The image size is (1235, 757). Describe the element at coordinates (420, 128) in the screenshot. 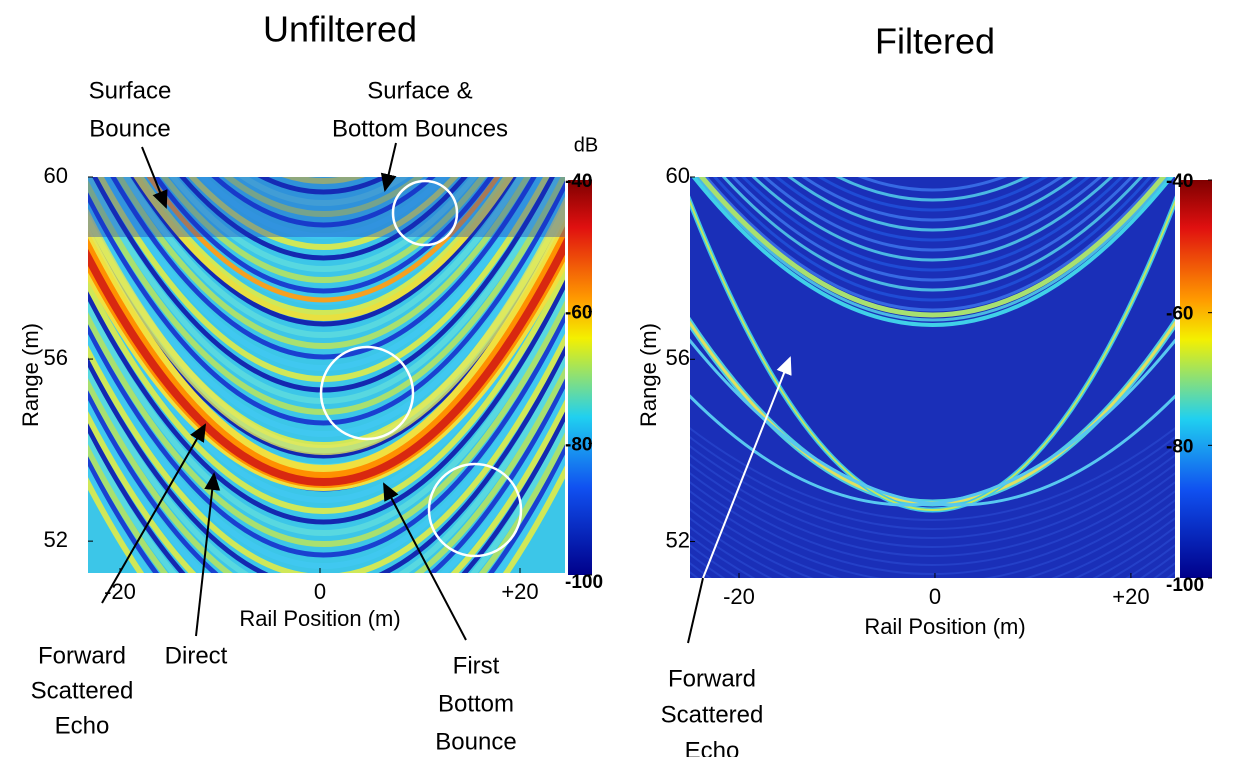

I see `annotation: Bottom Bounces` at that location.